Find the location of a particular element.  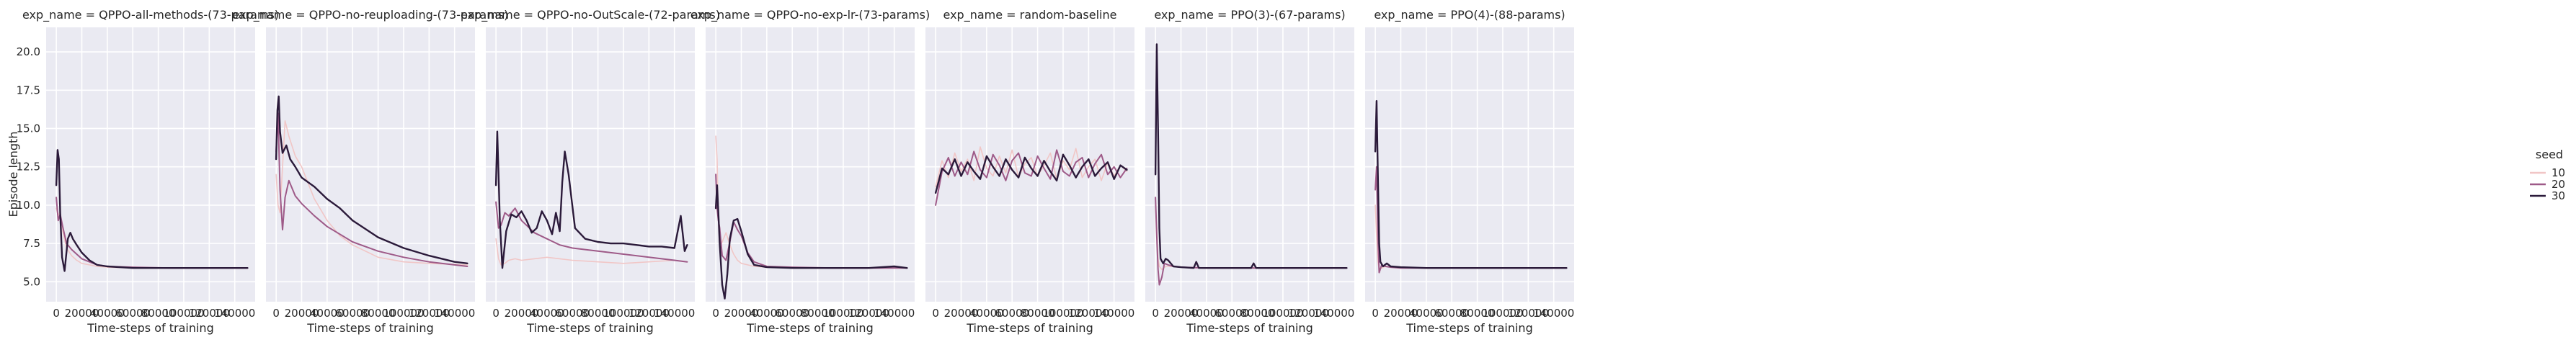

facet-title: exp_name = PPO(4)-(88-params) is located at coordinates (1469, 15).